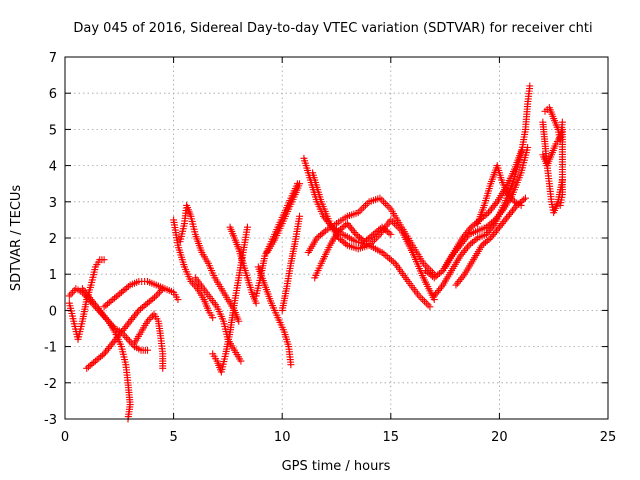 This screenshot has width=640, height=480. What do you see at coordinates (353, 251) in the screenshot?
I see `series-arc-s` at bounding box center [353, 251].